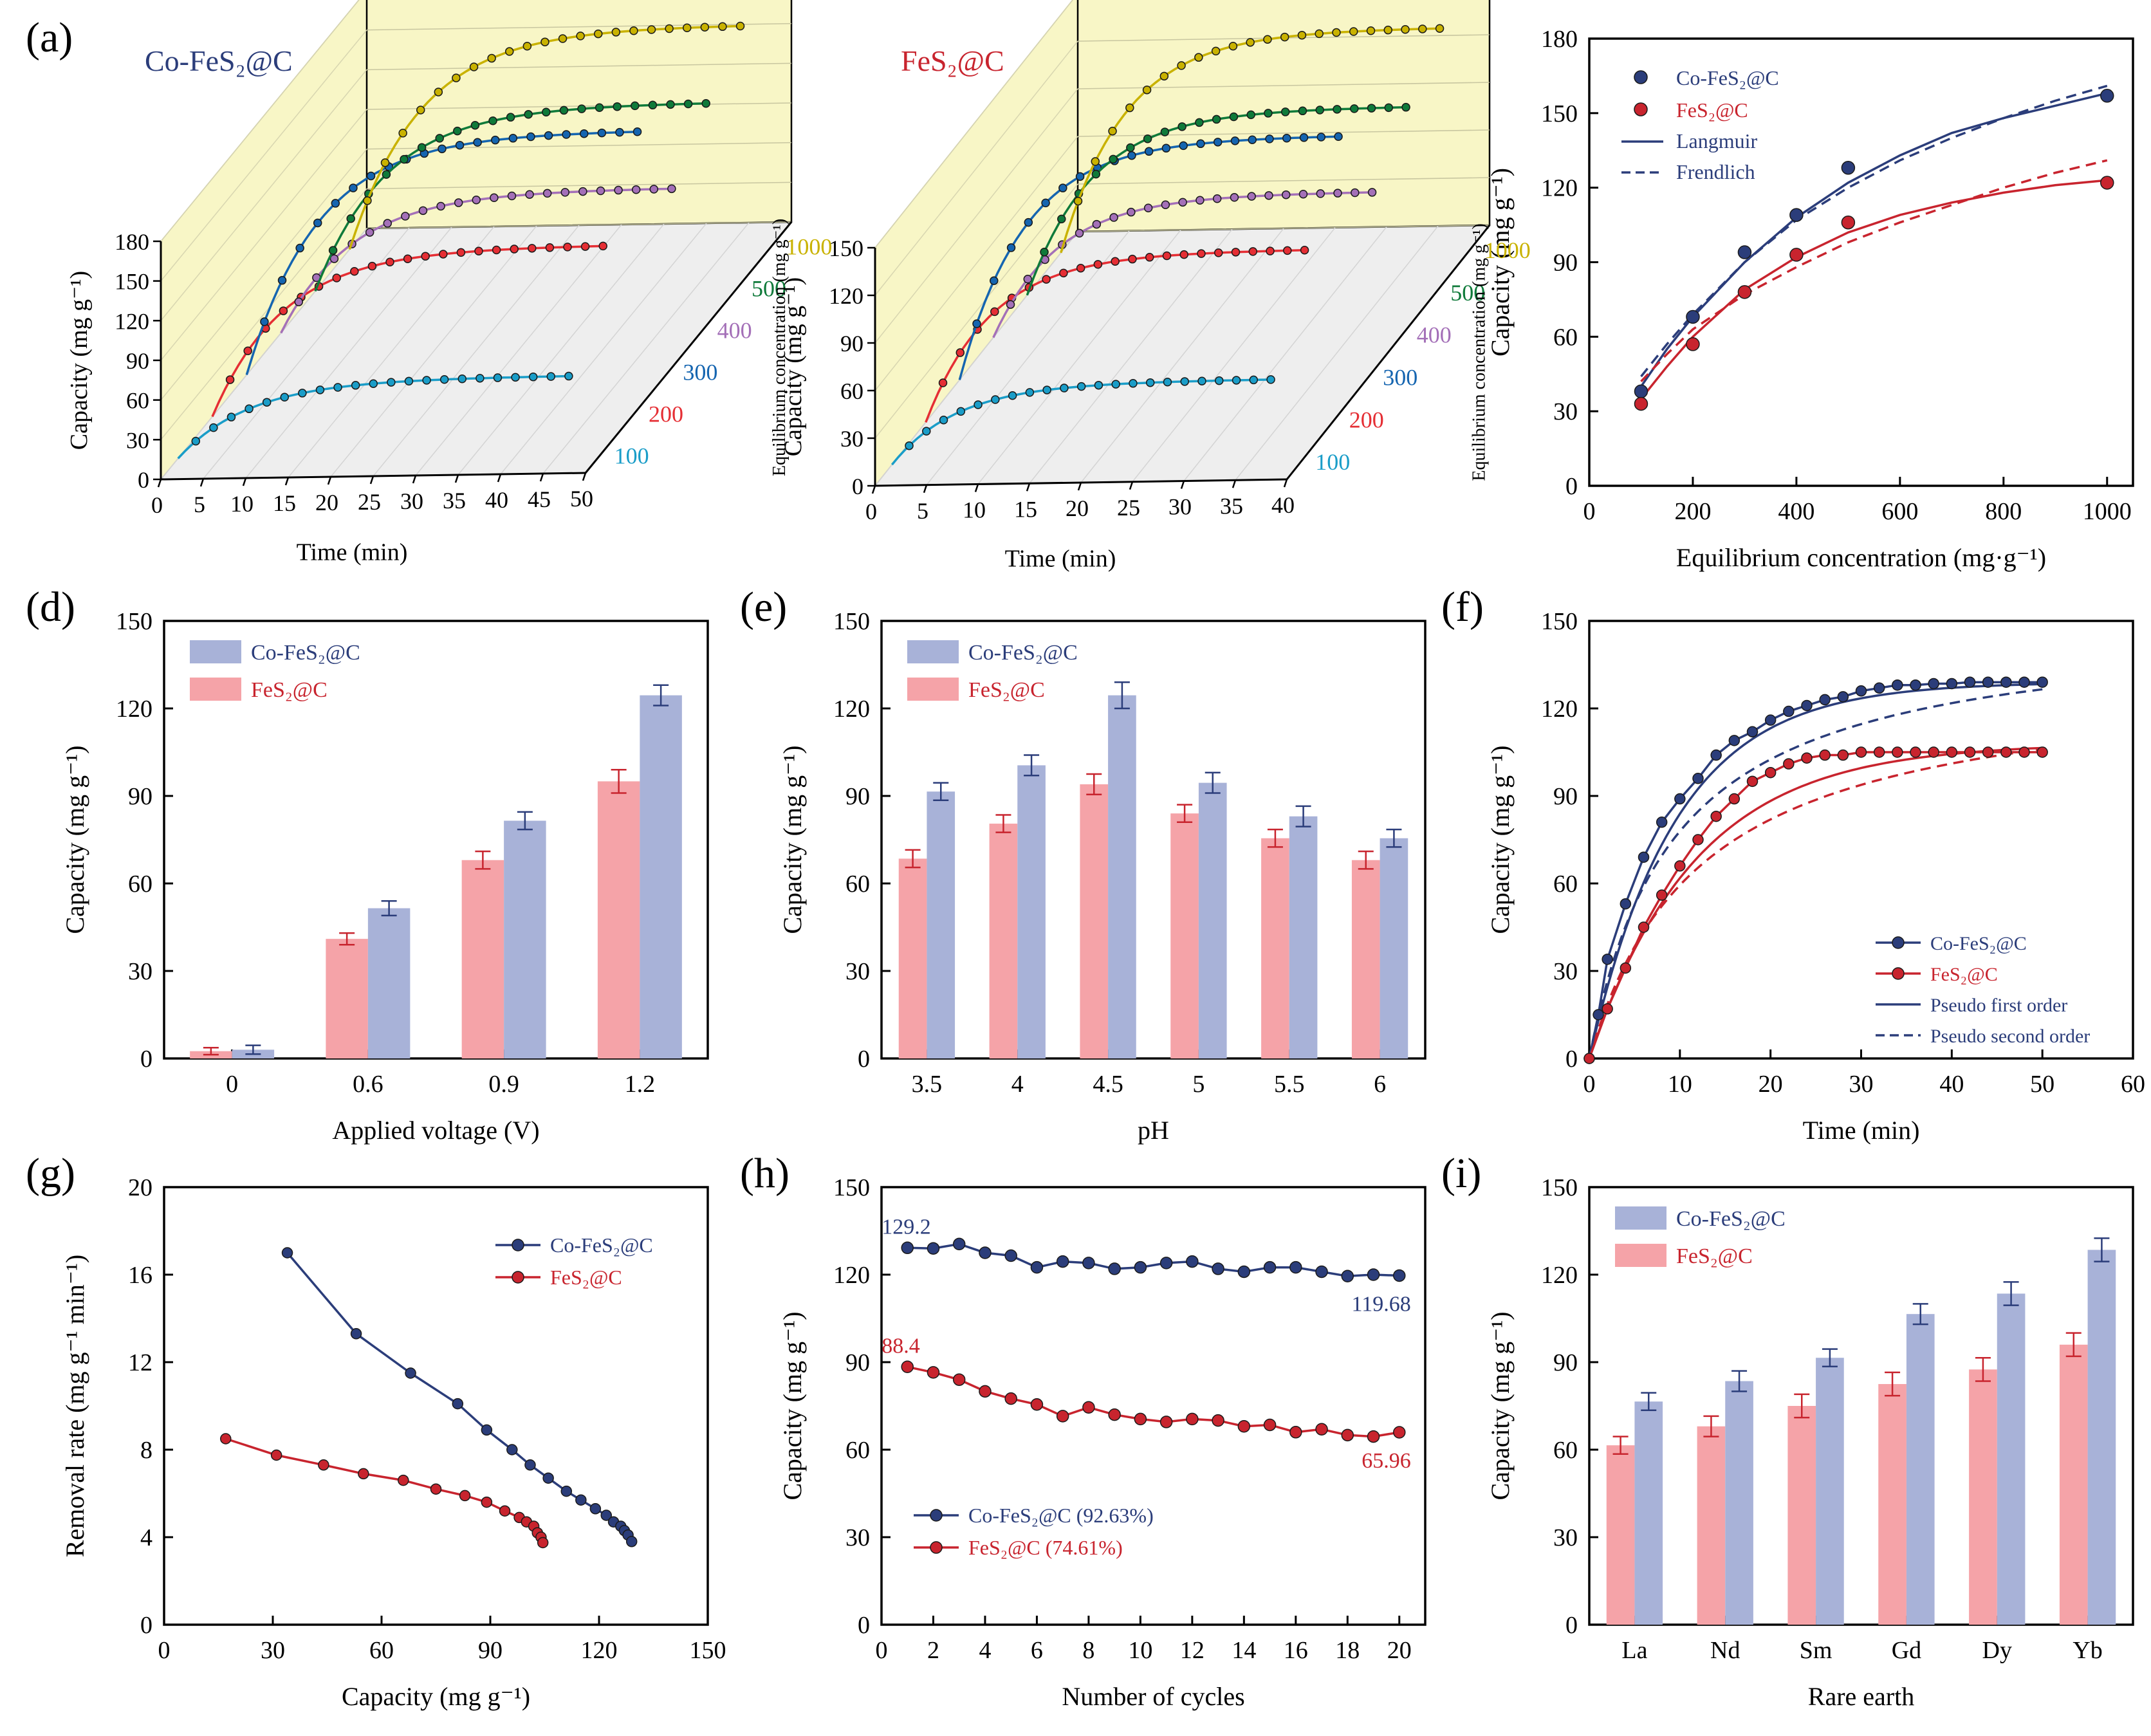  I want to click on category-label-e: 5, so click(1198, 1084).